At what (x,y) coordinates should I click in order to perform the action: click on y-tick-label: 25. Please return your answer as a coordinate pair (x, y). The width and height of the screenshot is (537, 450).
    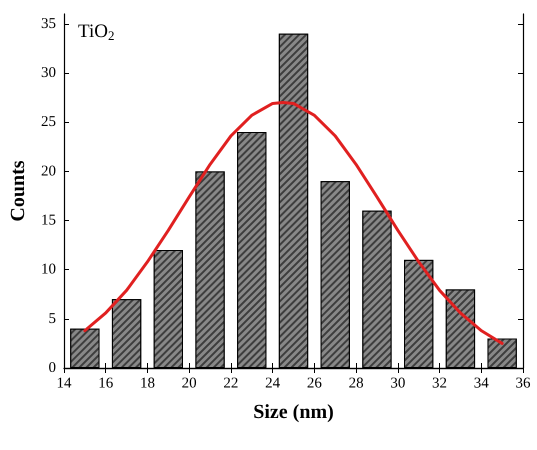
    Looking at the image, I should click on (48, 122).